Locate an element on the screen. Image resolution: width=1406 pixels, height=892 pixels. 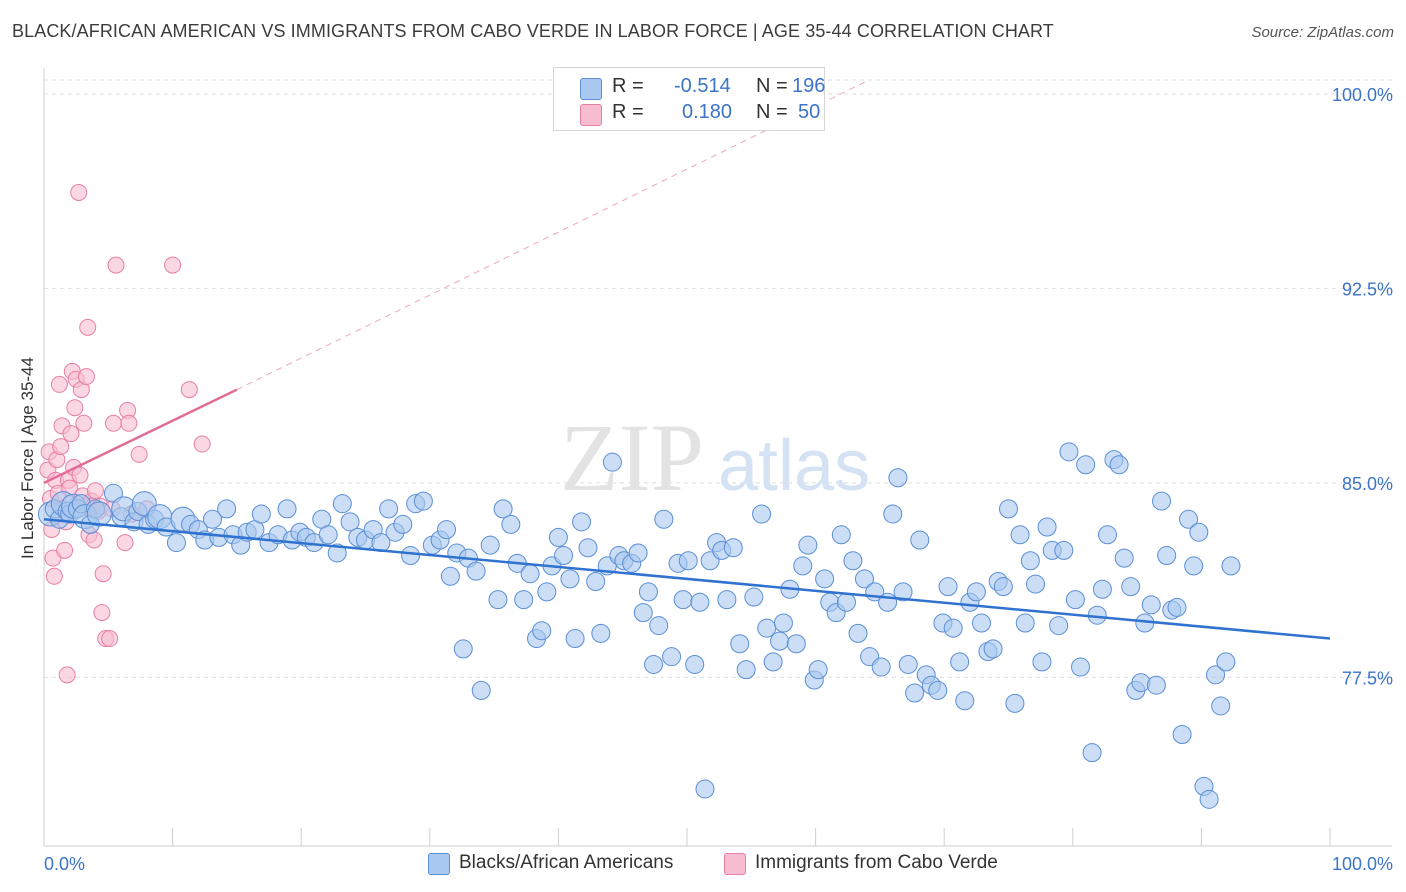
legend-swatch-pink is located at coordinates (591, 115).